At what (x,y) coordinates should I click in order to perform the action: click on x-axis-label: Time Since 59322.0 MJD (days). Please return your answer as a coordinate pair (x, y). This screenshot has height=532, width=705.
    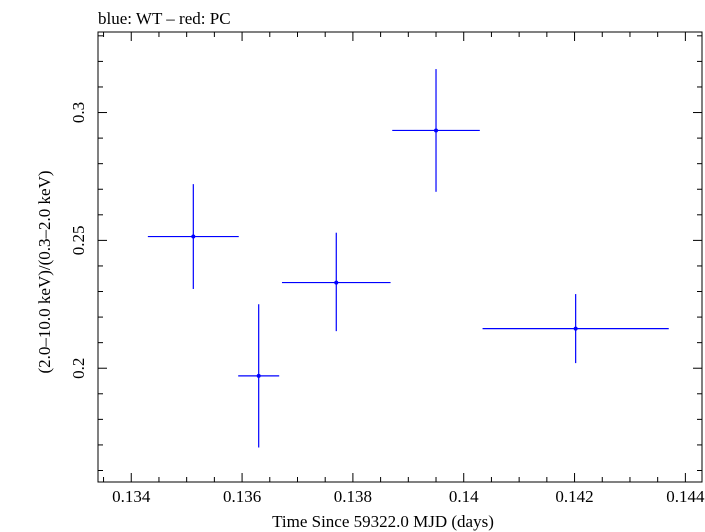
    Looking at the image, I should click on (383, 521).